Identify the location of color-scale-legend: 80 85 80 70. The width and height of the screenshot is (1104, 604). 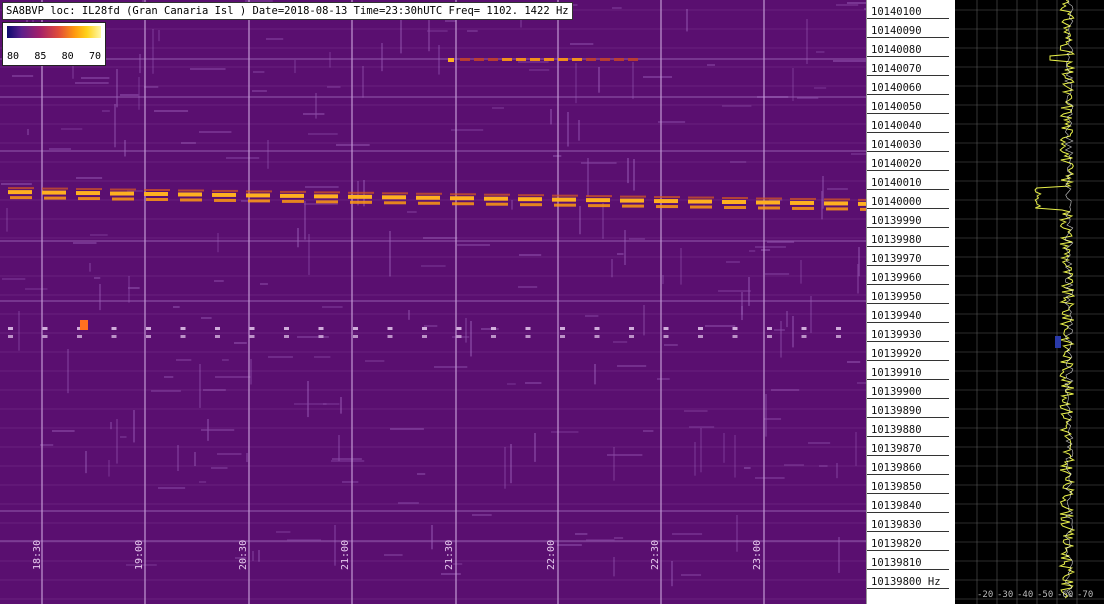
(54, 44).